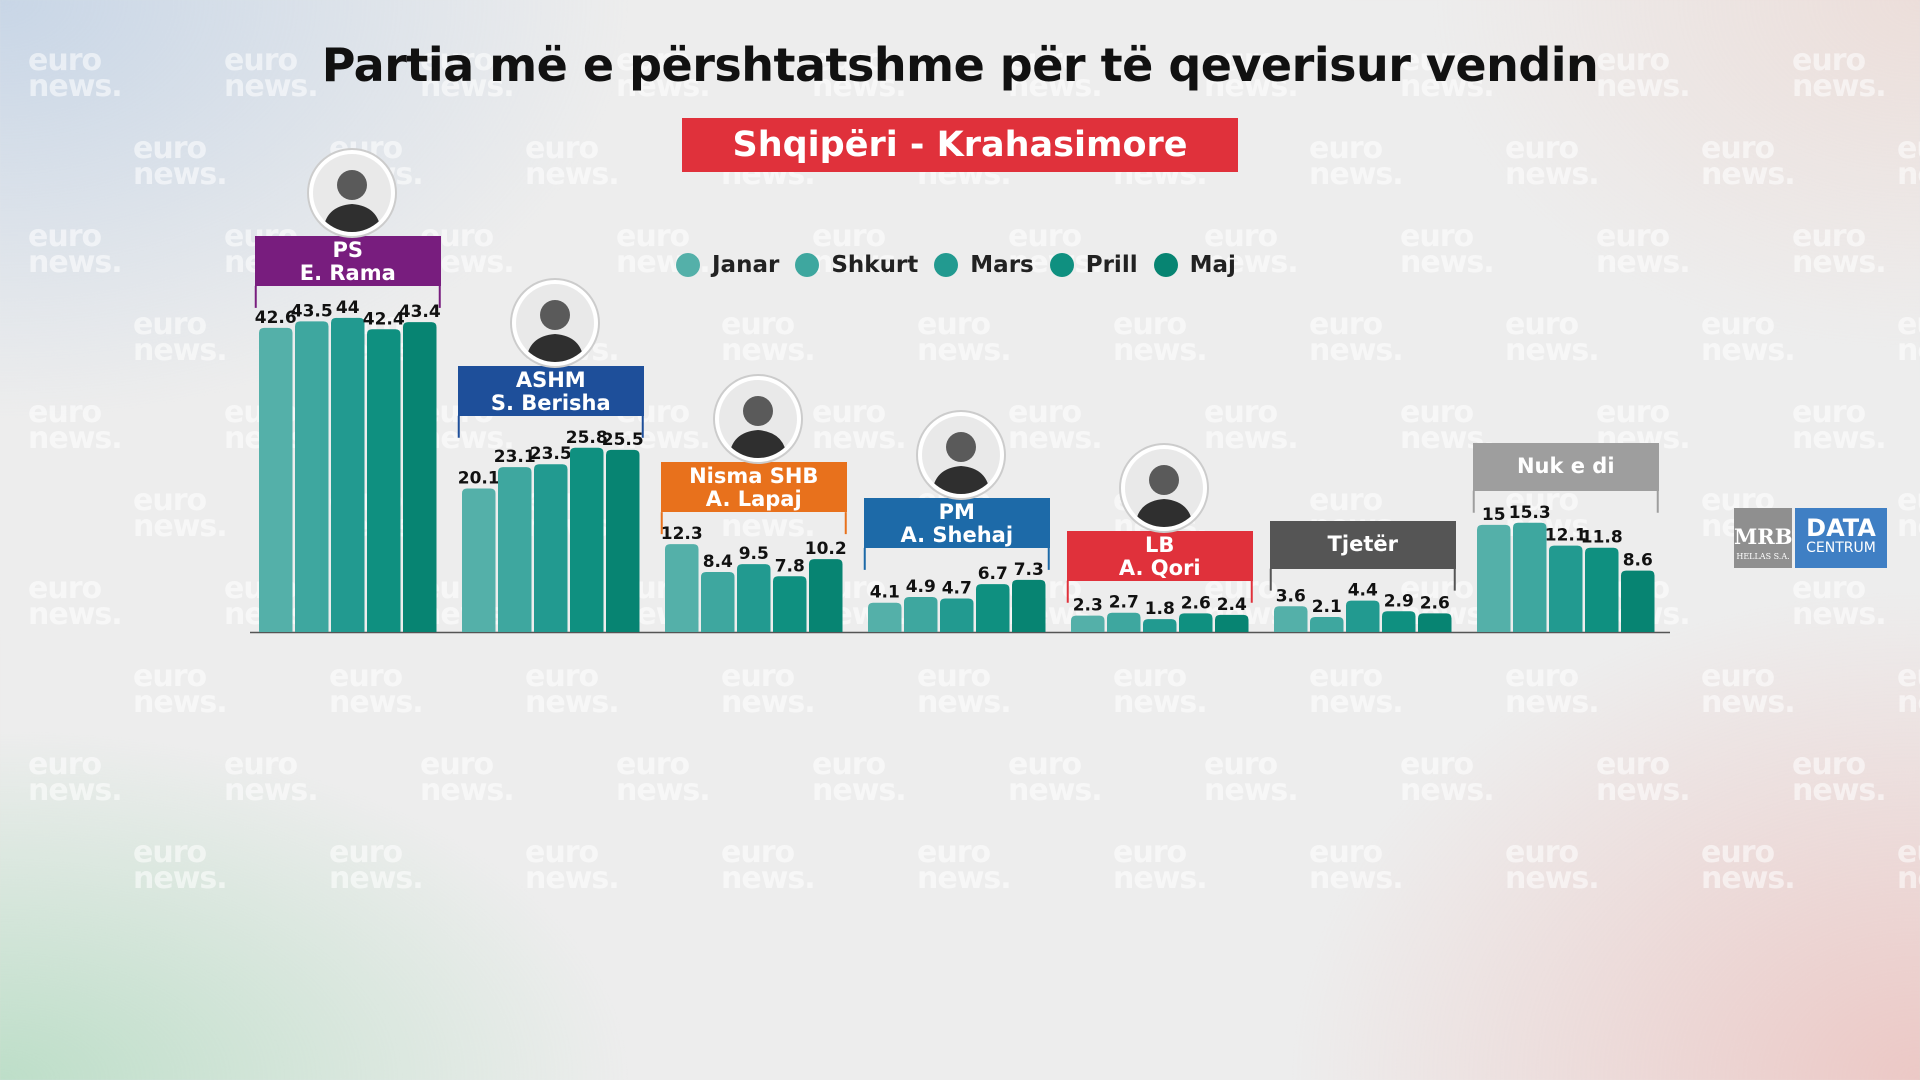 This screenshot has height=1080, width=1920. Describe the element at coordinates (1494, 515) in the screenshot. I see `data-label: 15` at that location.